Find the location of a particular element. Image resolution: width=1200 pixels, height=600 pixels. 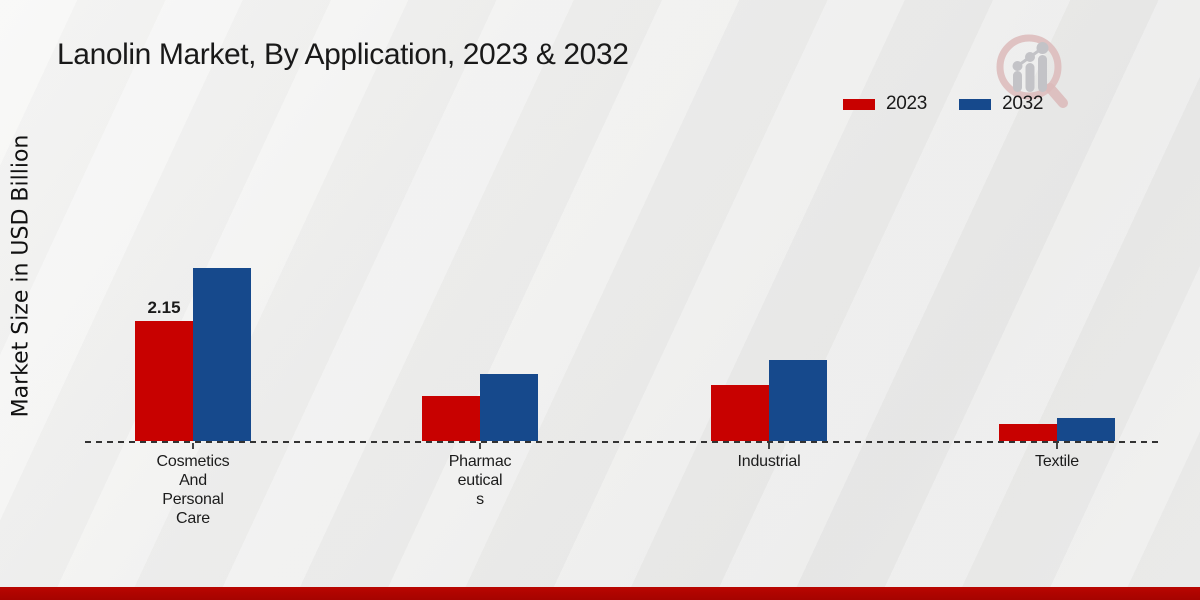

category-label-cosmetics-and-personal-care: Cosmetics And Personal Care is located at coordinates (193, 490).